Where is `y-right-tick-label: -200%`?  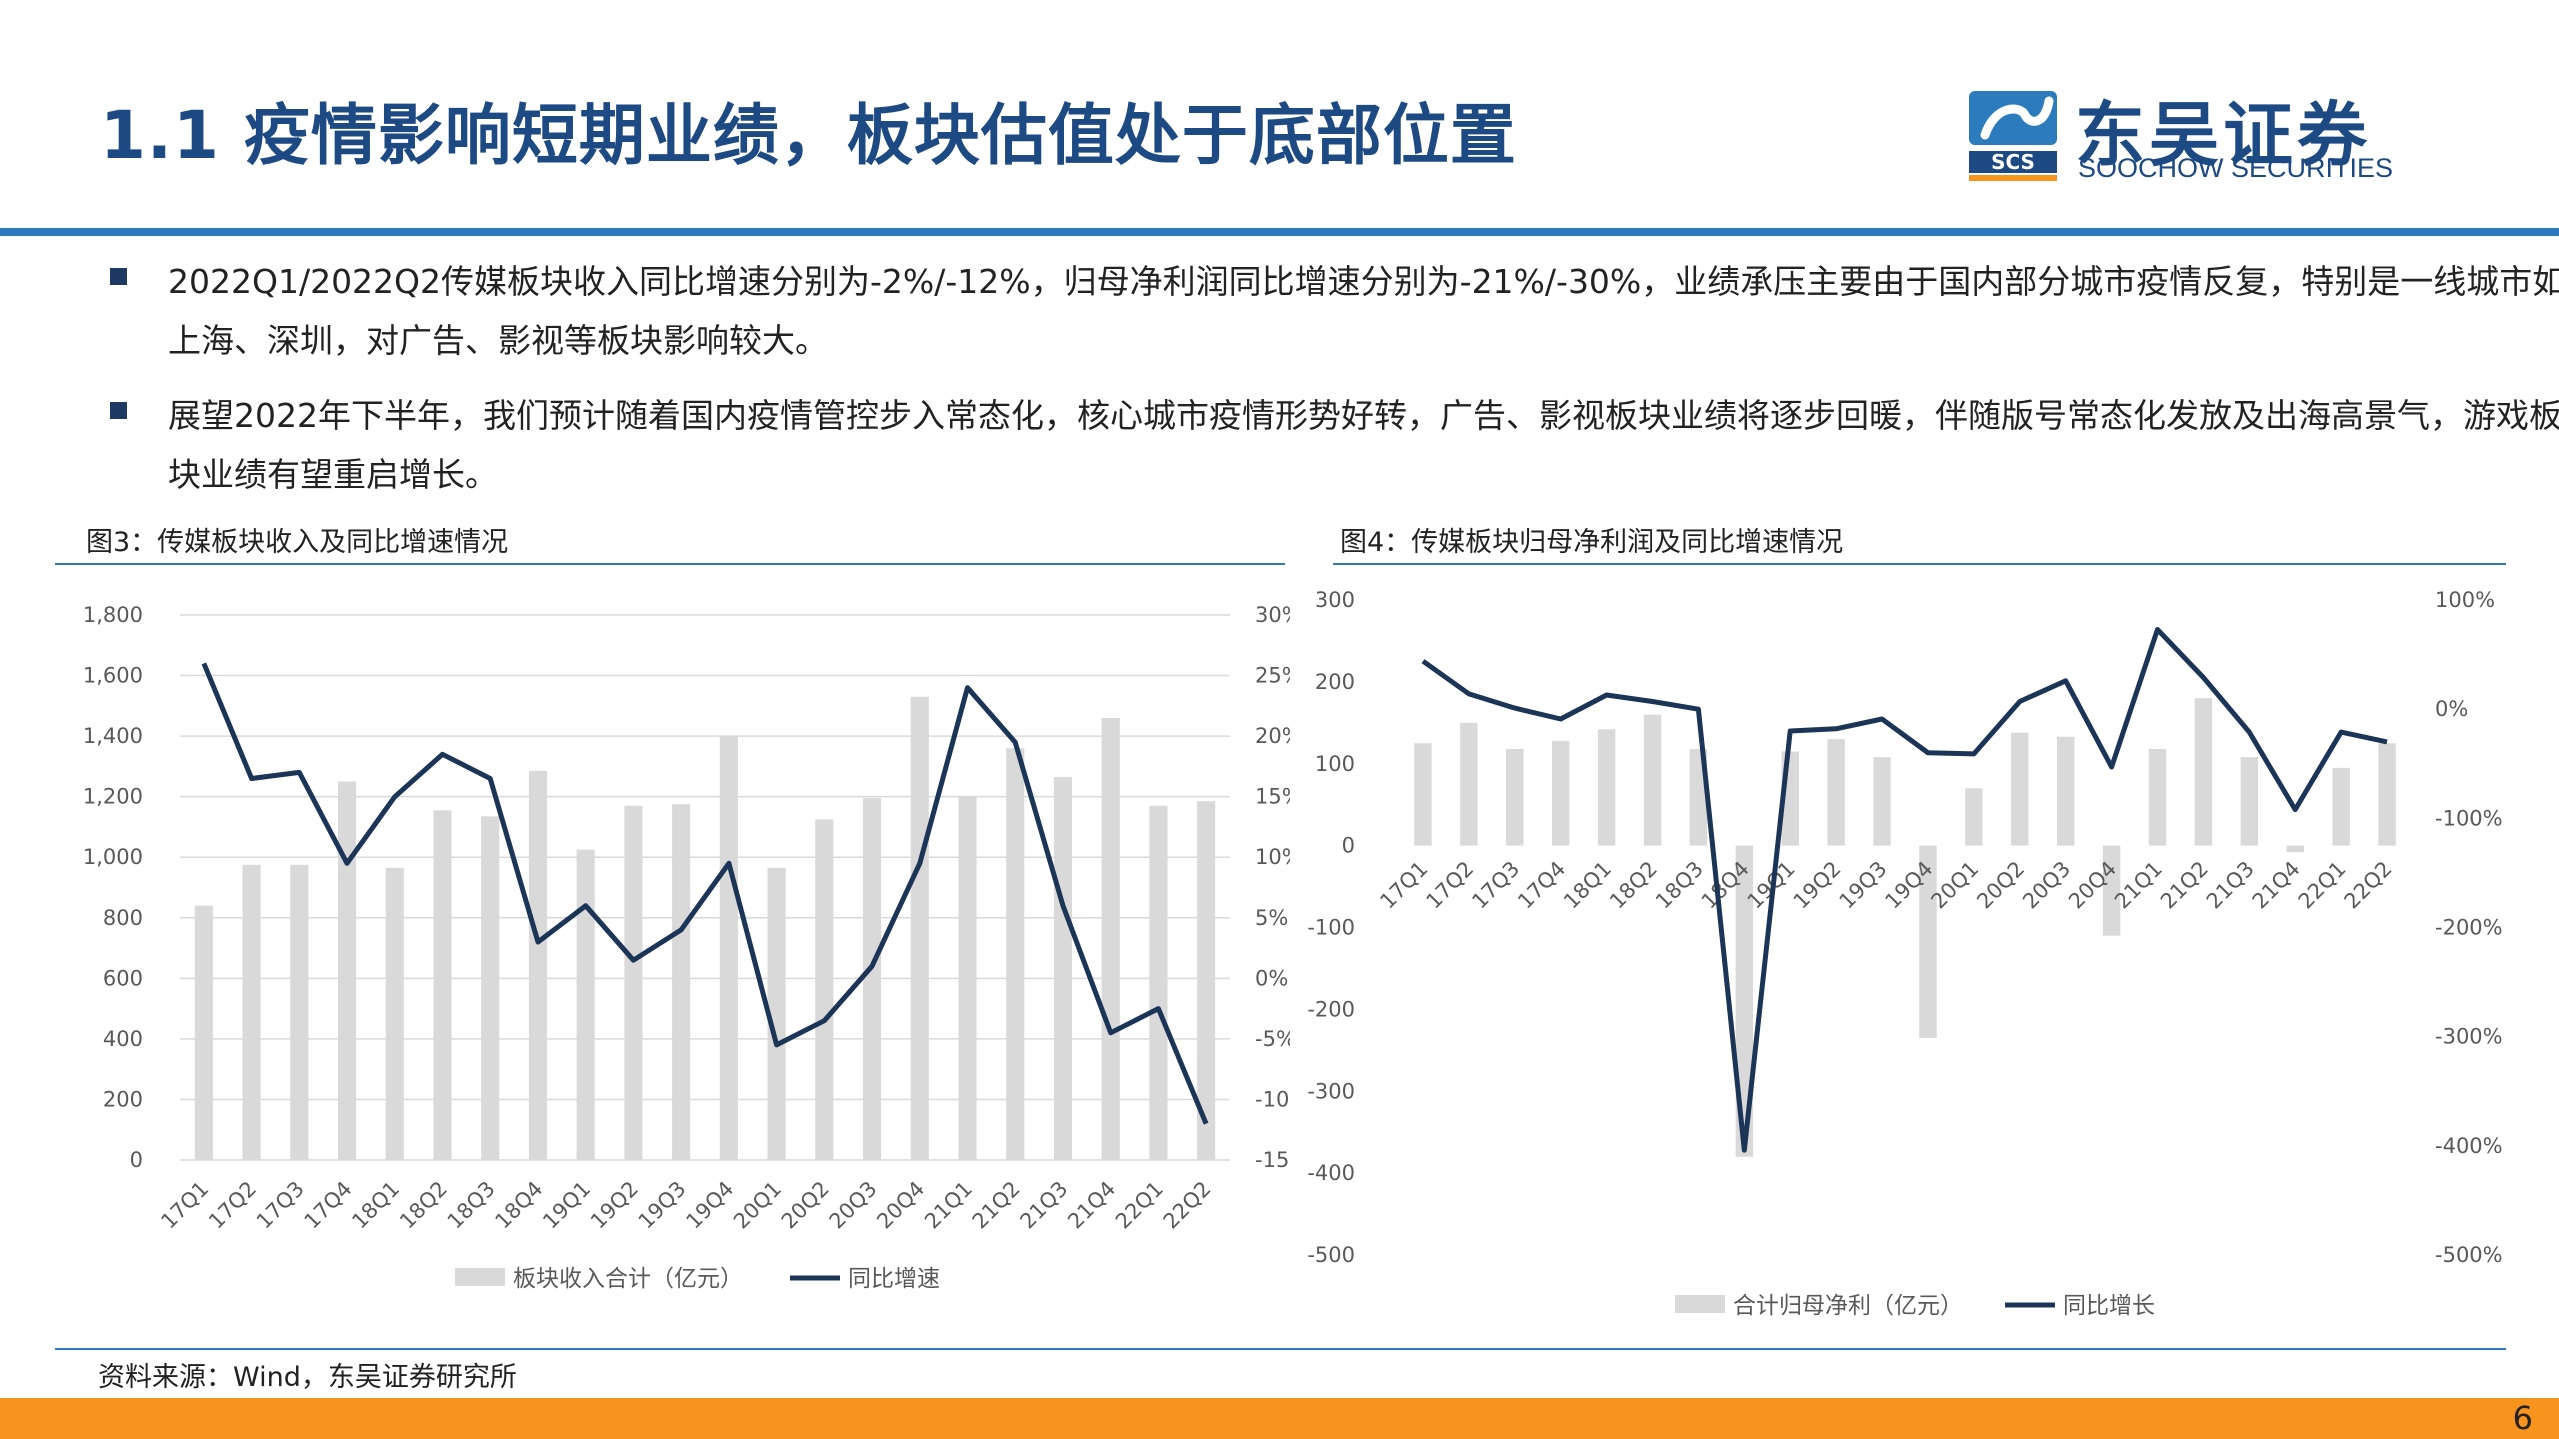
y-right-tick-label: -200% is located at coordinates (2469, 928).